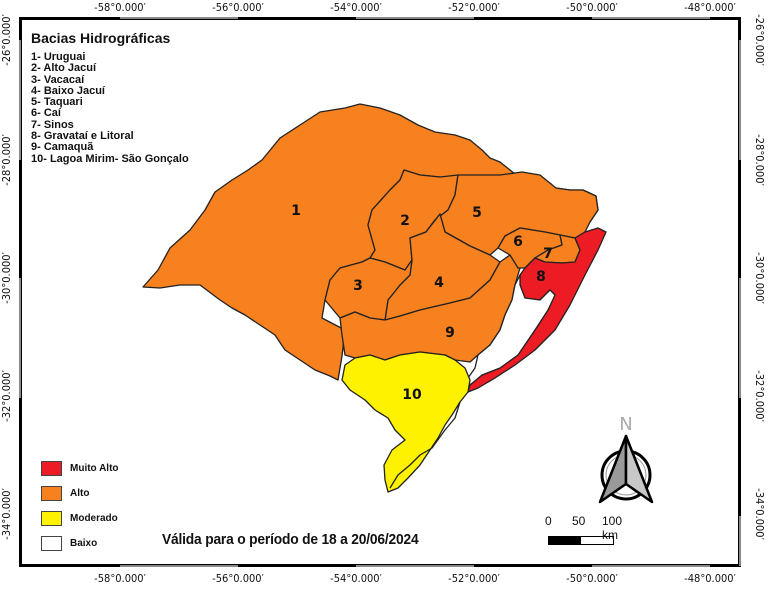  What do you see at coordinates (405, 221) in the screenshot?
I see `basin-label-2: 2` at bounding box center [405, 221].